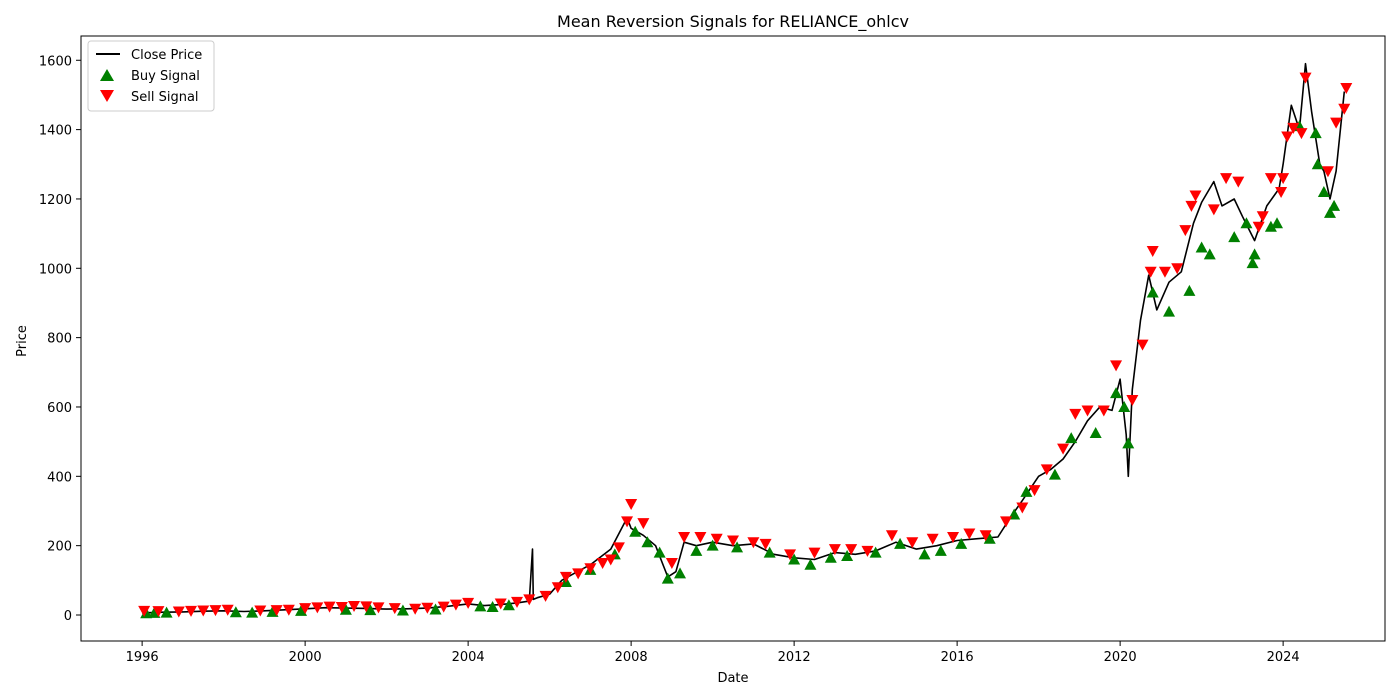  What do you see at coordinates (59, 547) in the screenshot?
I see `y-tick-label: 200` at bounding box center [59, 547].